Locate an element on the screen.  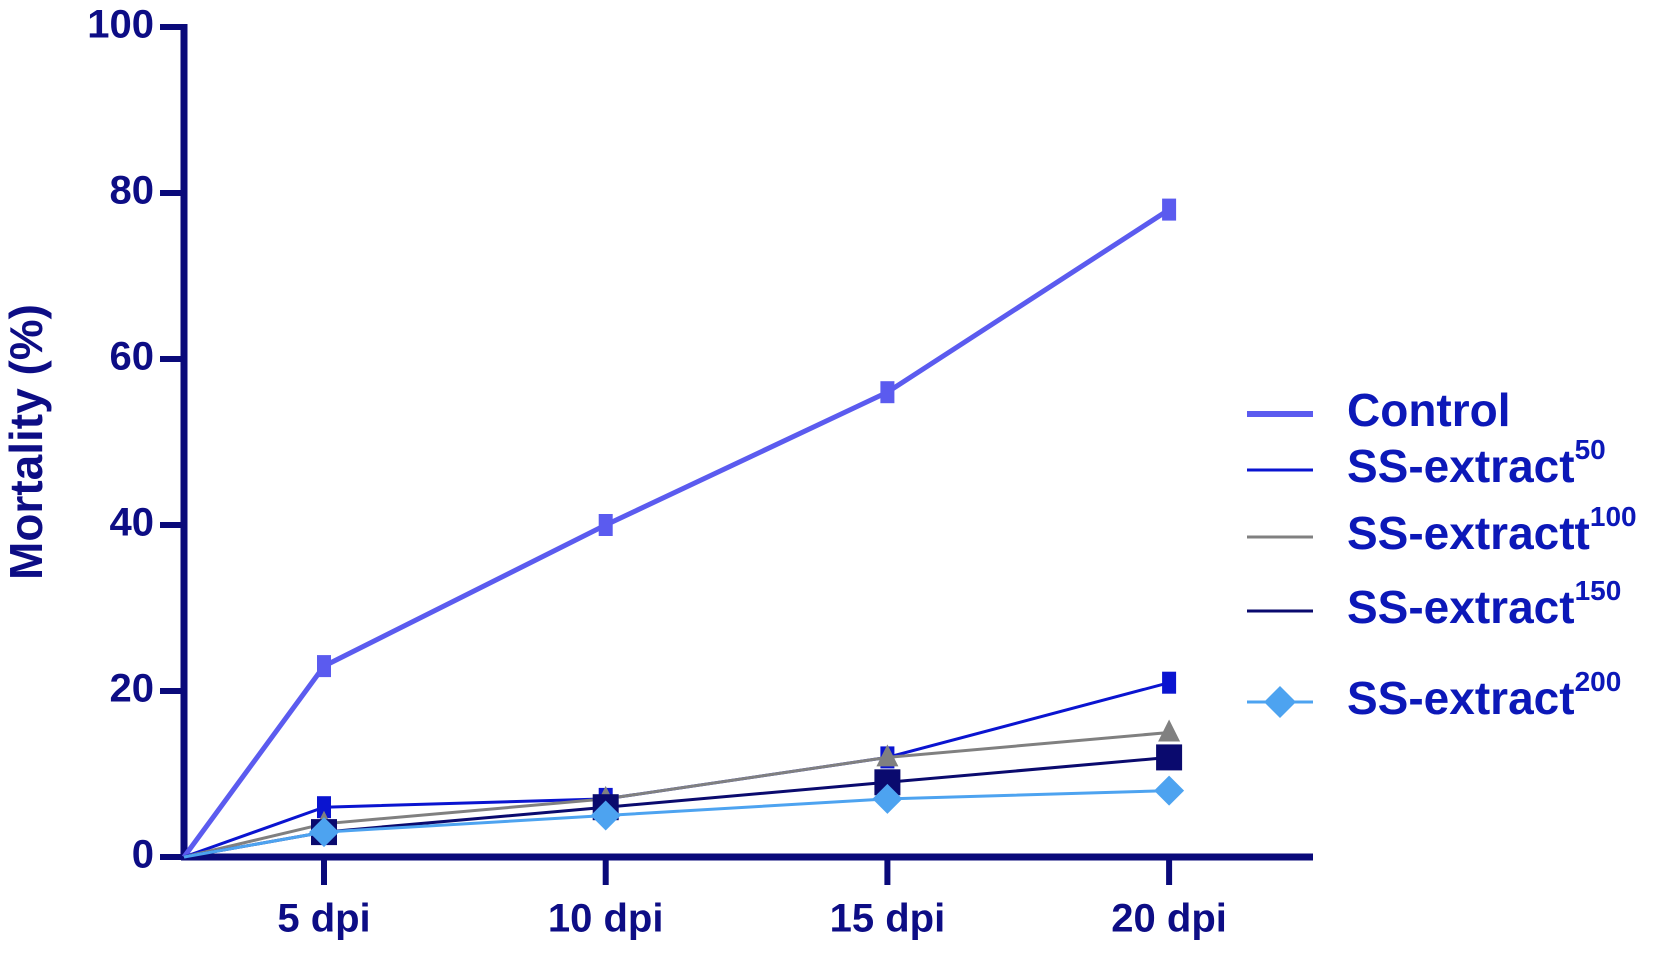
legend-superscript: 200 is located at coordinates (1598, 681).